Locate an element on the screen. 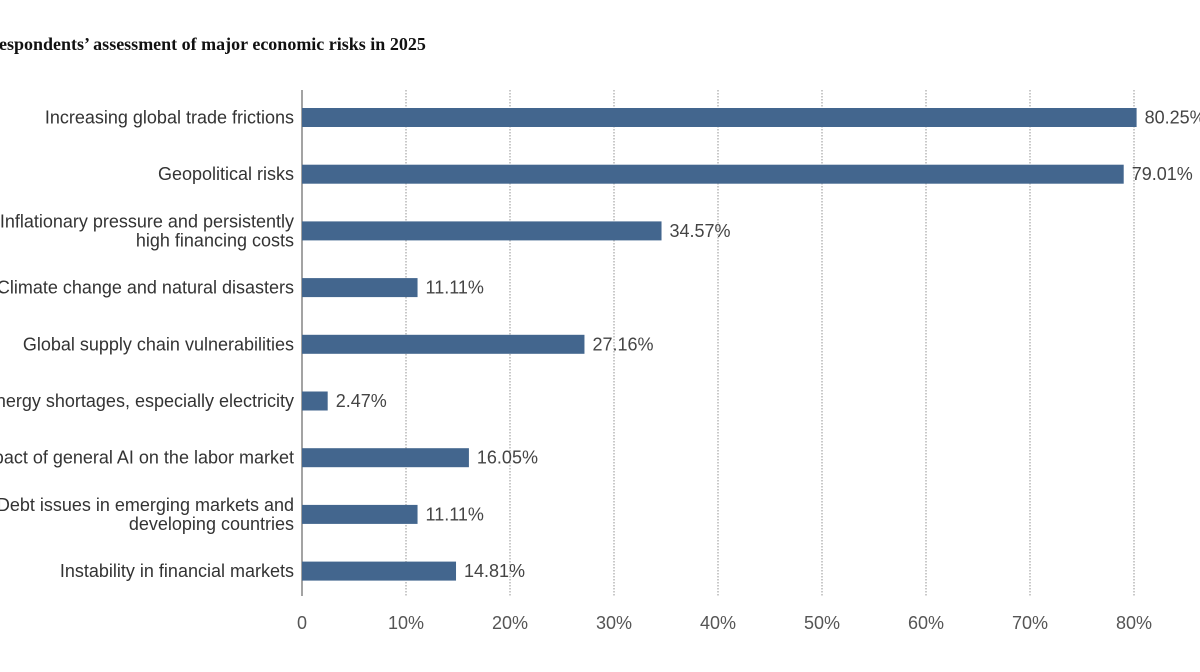  value-label: 34.57% is located at coordinates (700, 231).